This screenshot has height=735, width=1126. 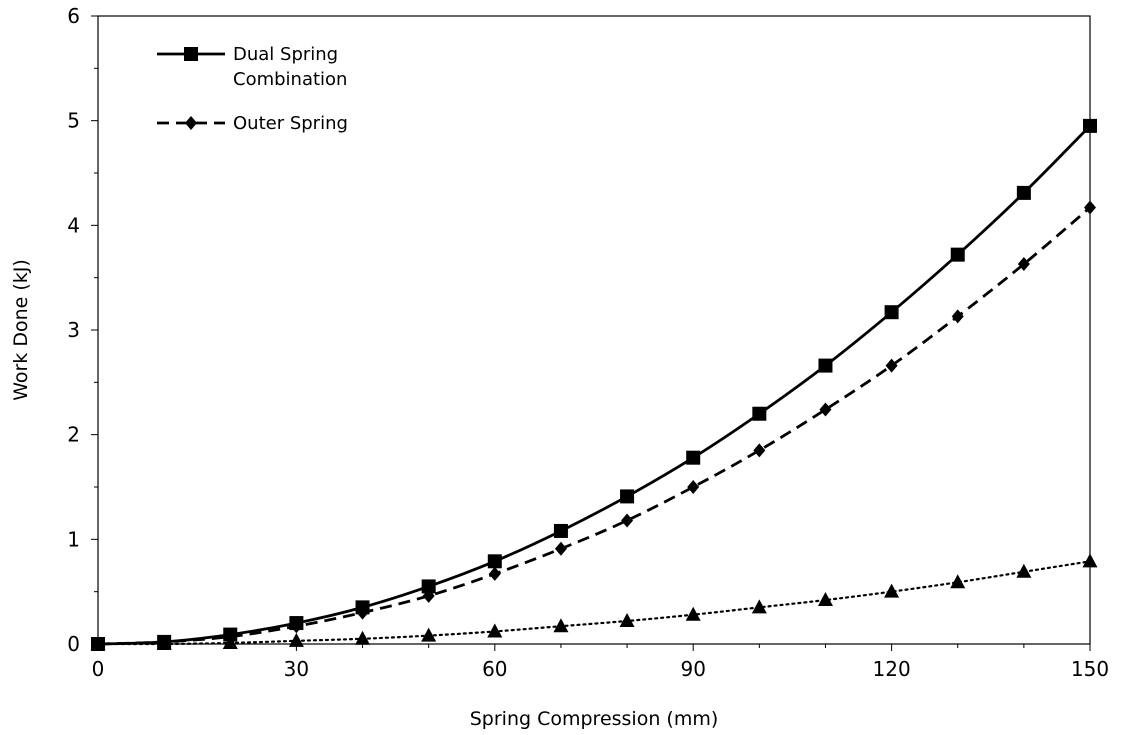 I want to click on y-tick-label: 4, so click(x=73, y=225).